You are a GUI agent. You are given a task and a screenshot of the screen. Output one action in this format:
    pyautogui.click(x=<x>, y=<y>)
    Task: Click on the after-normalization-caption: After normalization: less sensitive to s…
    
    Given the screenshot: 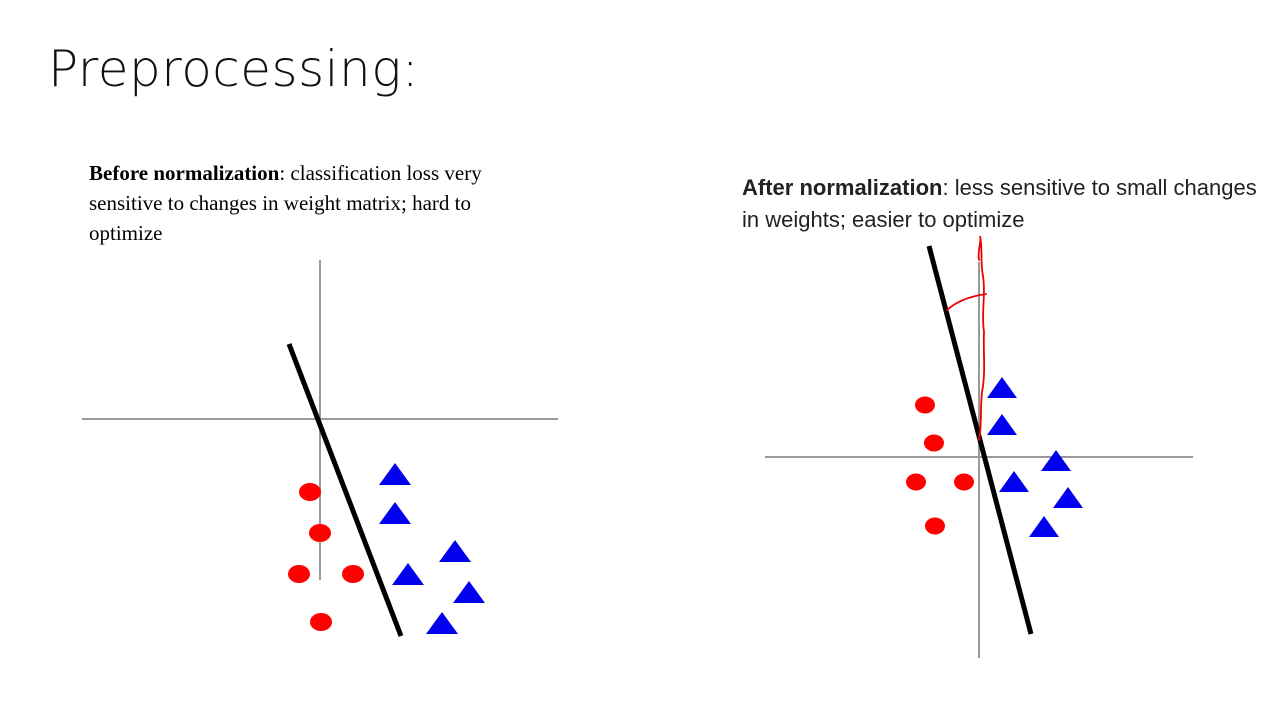 What is the action you would take?
    pyautogui.click(x=1002, y=204)
    